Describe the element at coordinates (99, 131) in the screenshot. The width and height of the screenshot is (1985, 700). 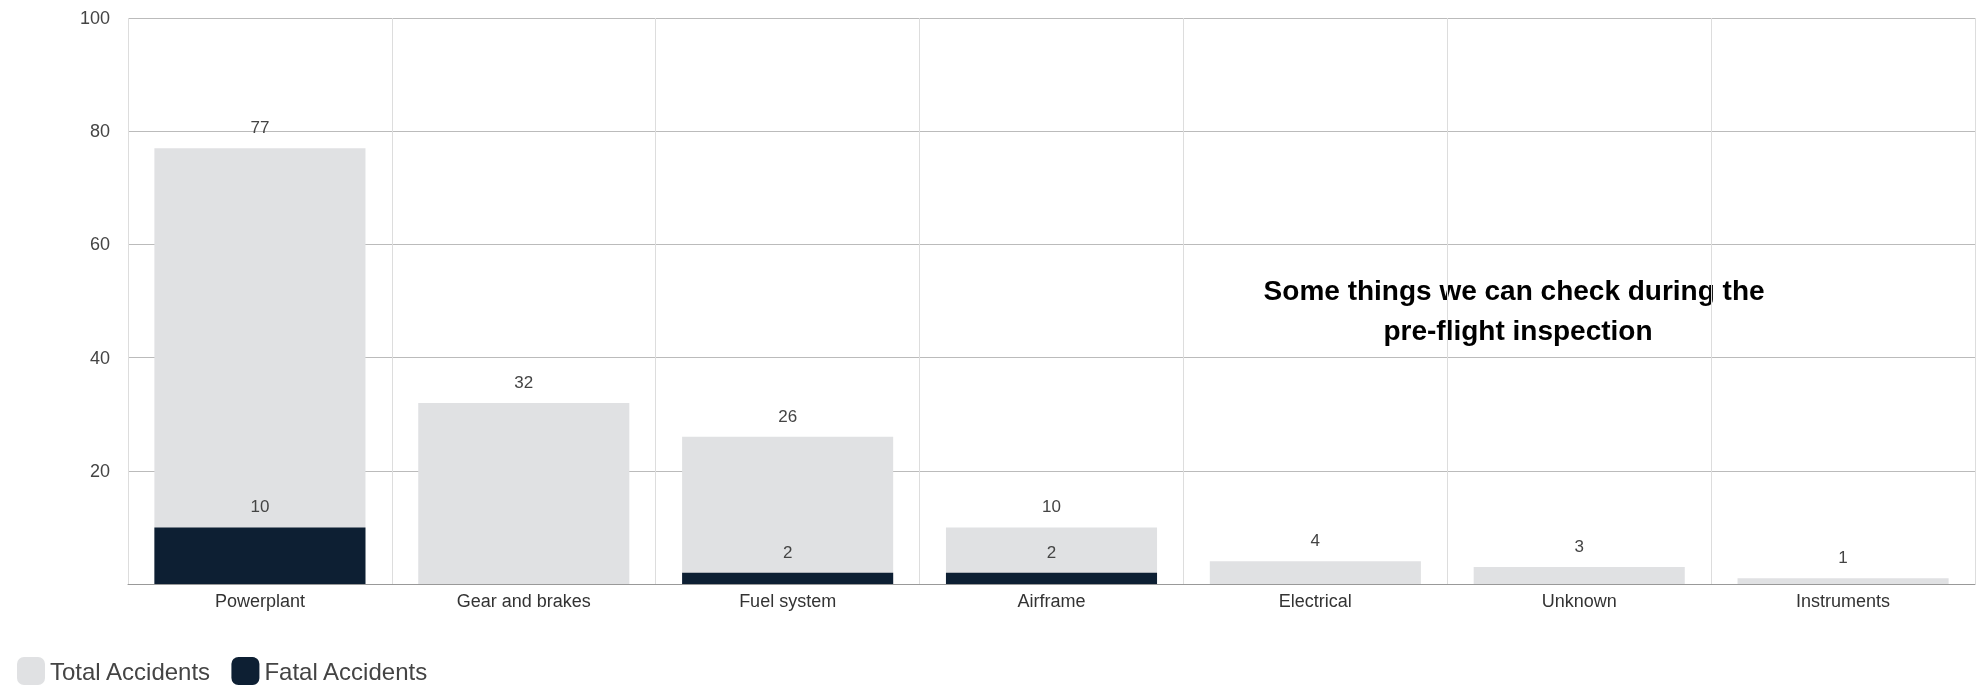
I see `y-tick-label: 80` at that location.